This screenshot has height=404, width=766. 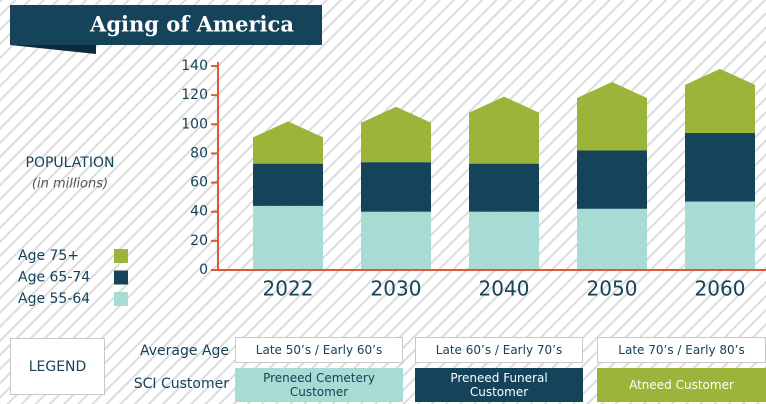 What do you see at coordinates (319, 350) in the screenshot?
I see `age-cell: Late 50’s / Early 60’s` at bounding box center [319, 350].